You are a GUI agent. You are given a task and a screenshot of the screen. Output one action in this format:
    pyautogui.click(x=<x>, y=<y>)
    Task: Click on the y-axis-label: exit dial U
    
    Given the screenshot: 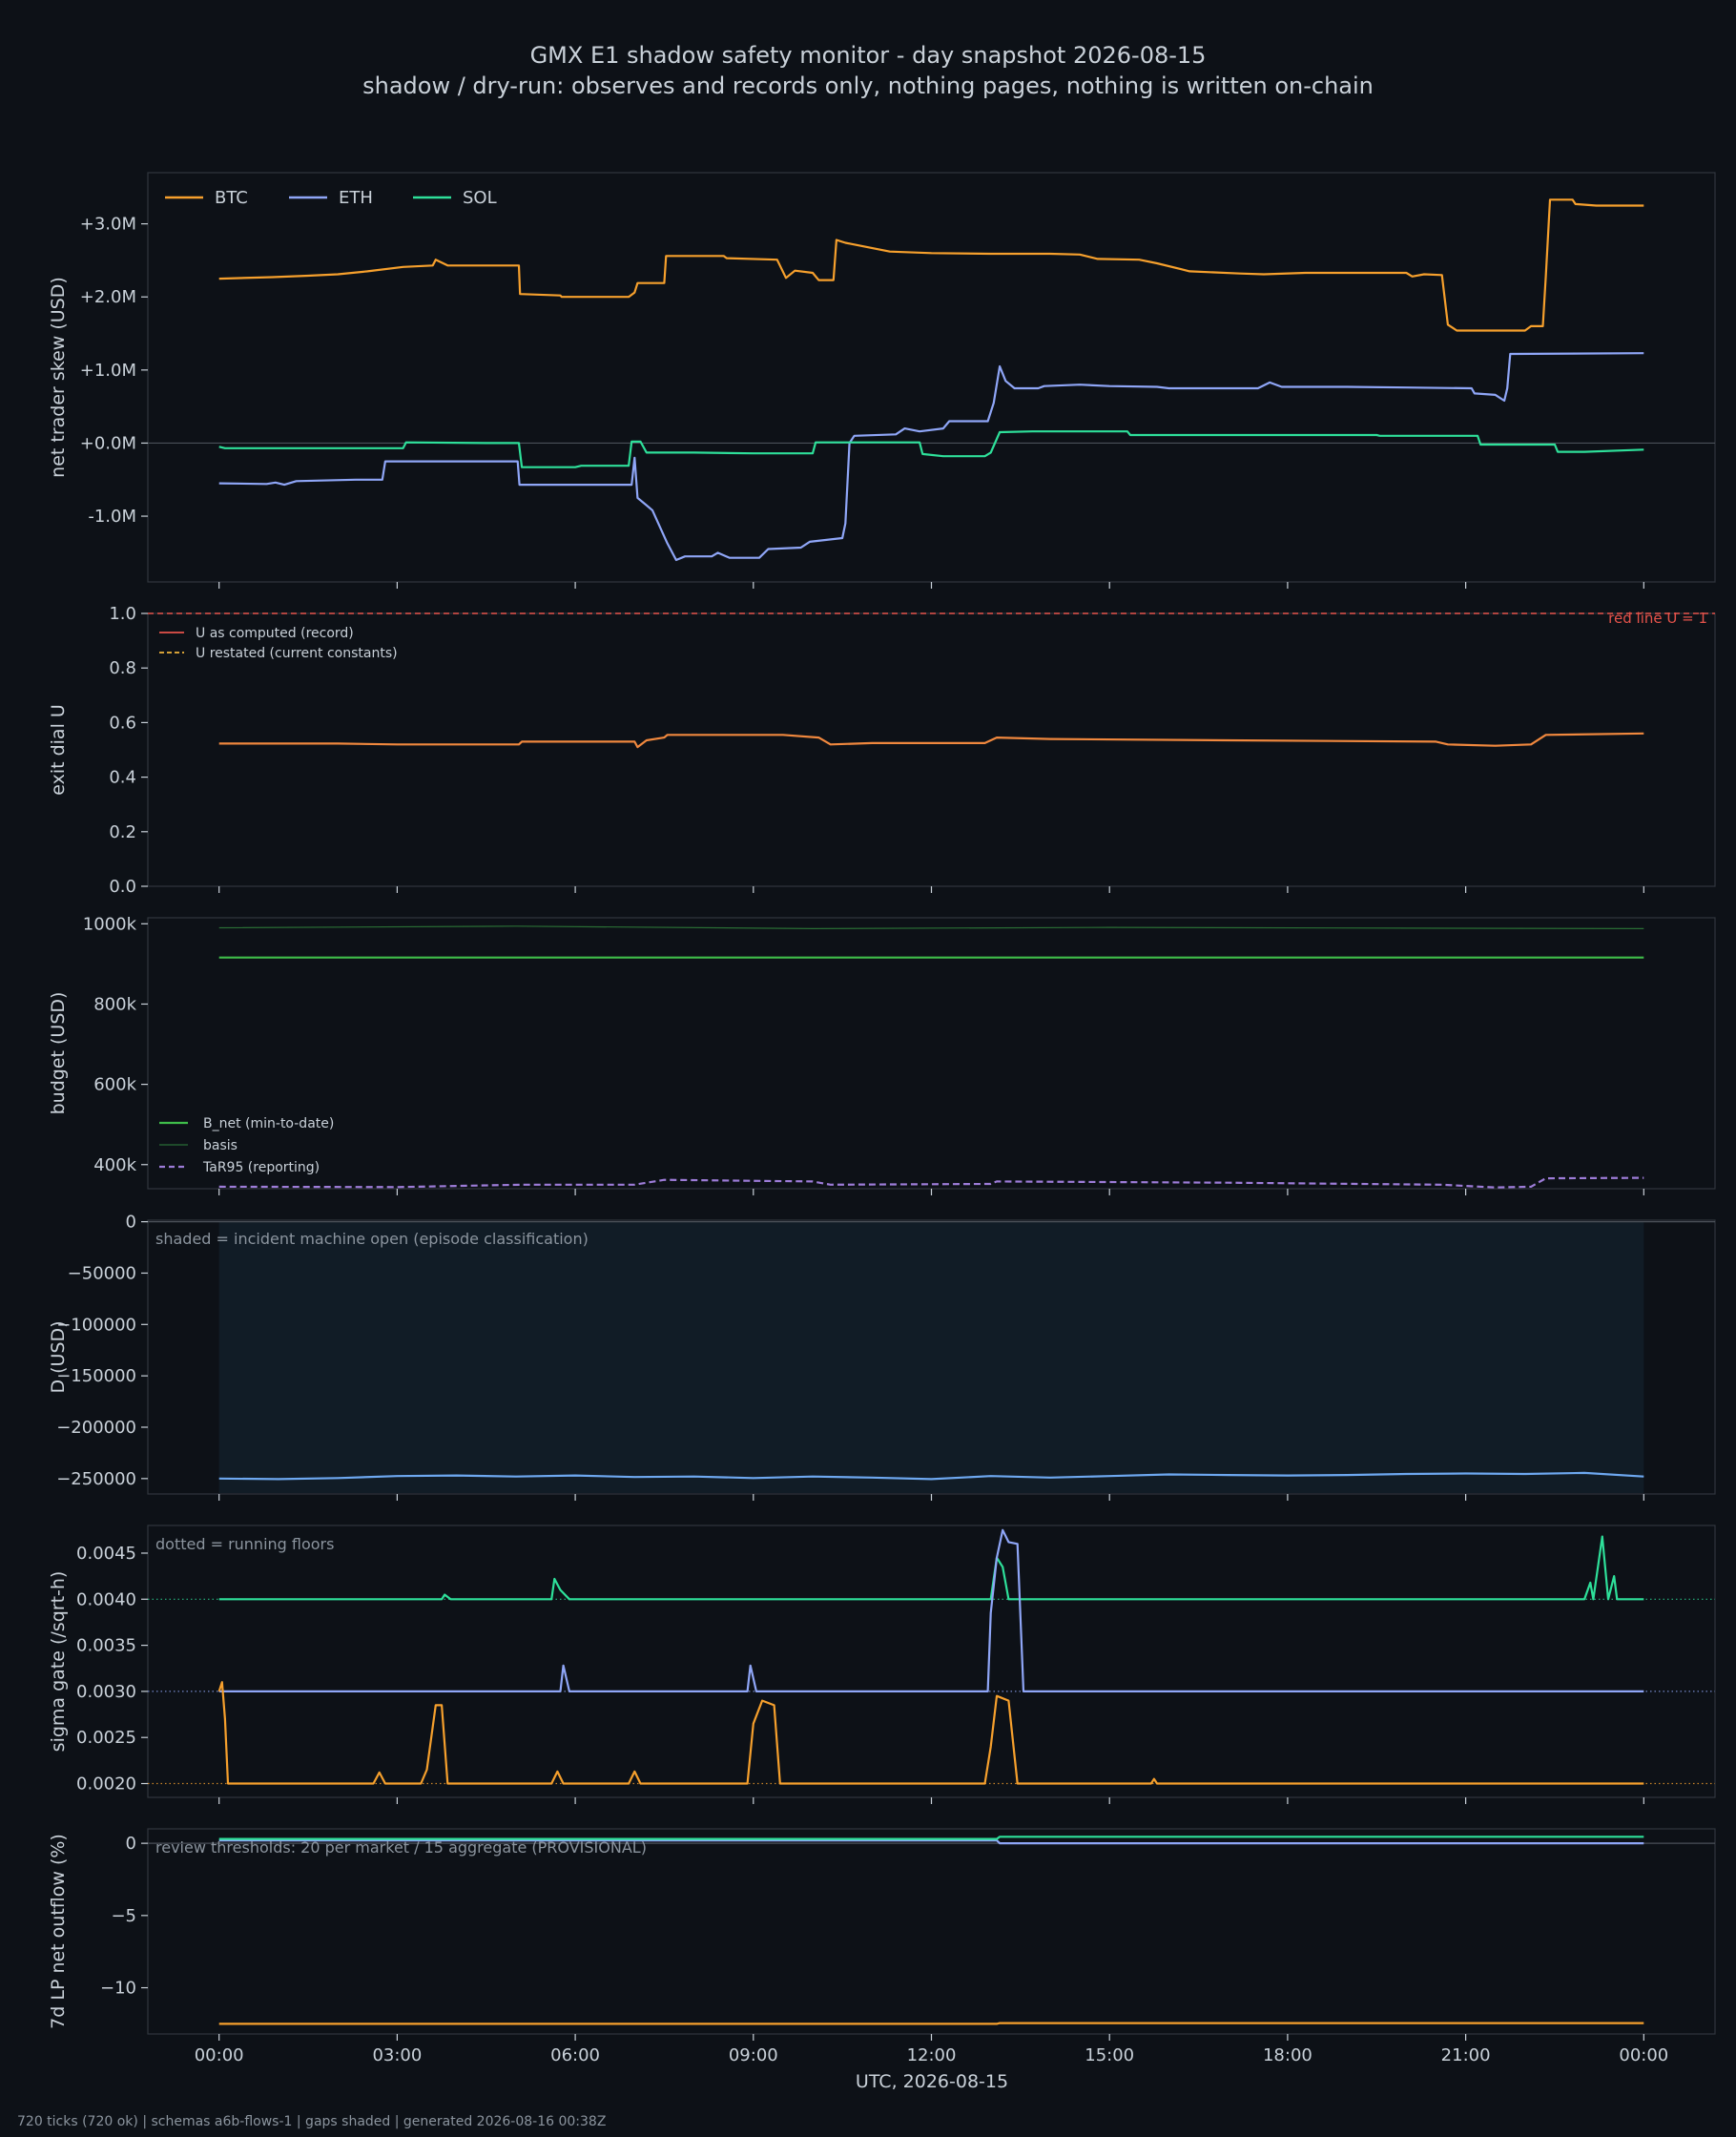 What is the action you would take?
    pyautogui.click(x=58, y=750)
    